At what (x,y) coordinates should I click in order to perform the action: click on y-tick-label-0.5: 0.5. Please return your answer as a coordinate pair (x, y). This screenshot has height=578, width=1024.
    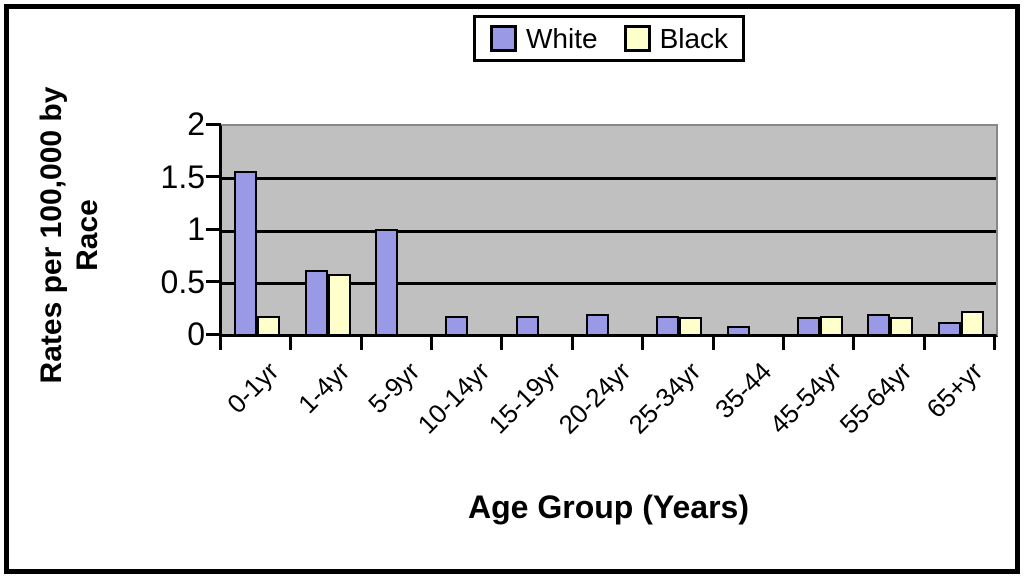
    Looking at the image, I should click on (182, 281).